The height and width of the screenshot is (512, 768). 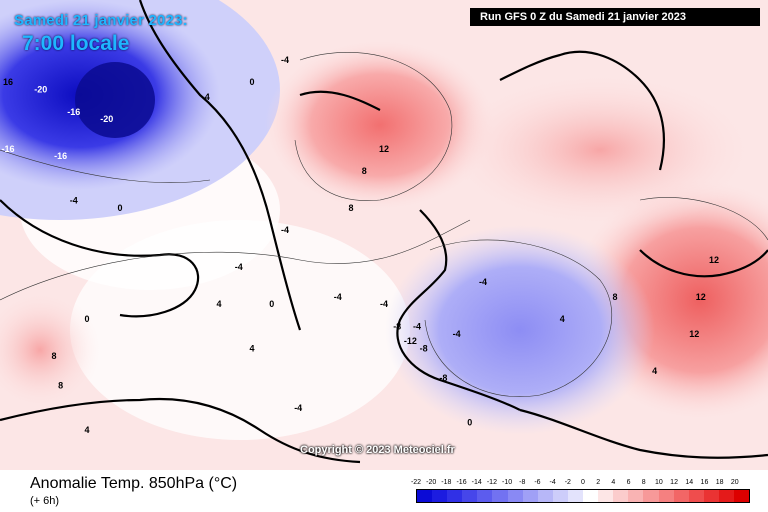 I want to click on color-scale-tick: 20, so click(x=734, y=482).